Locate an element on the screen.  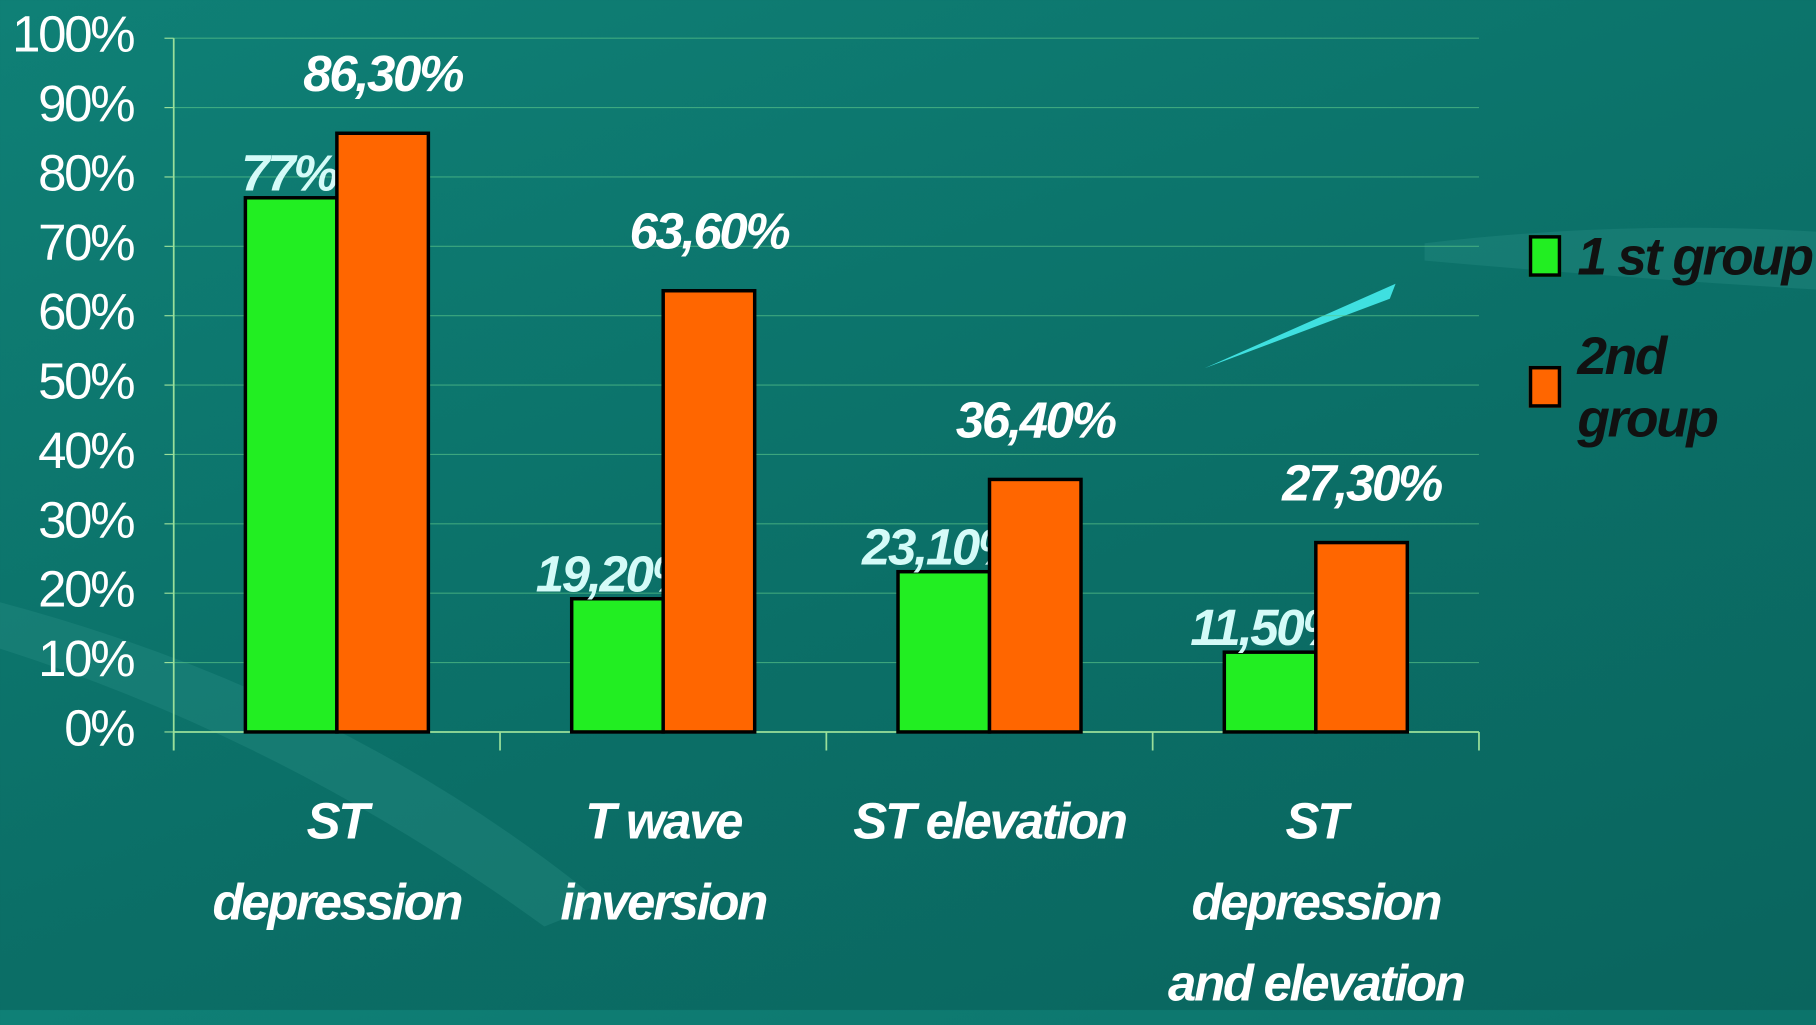
y-tick-label: 80% is located at coordinates (86, 172).